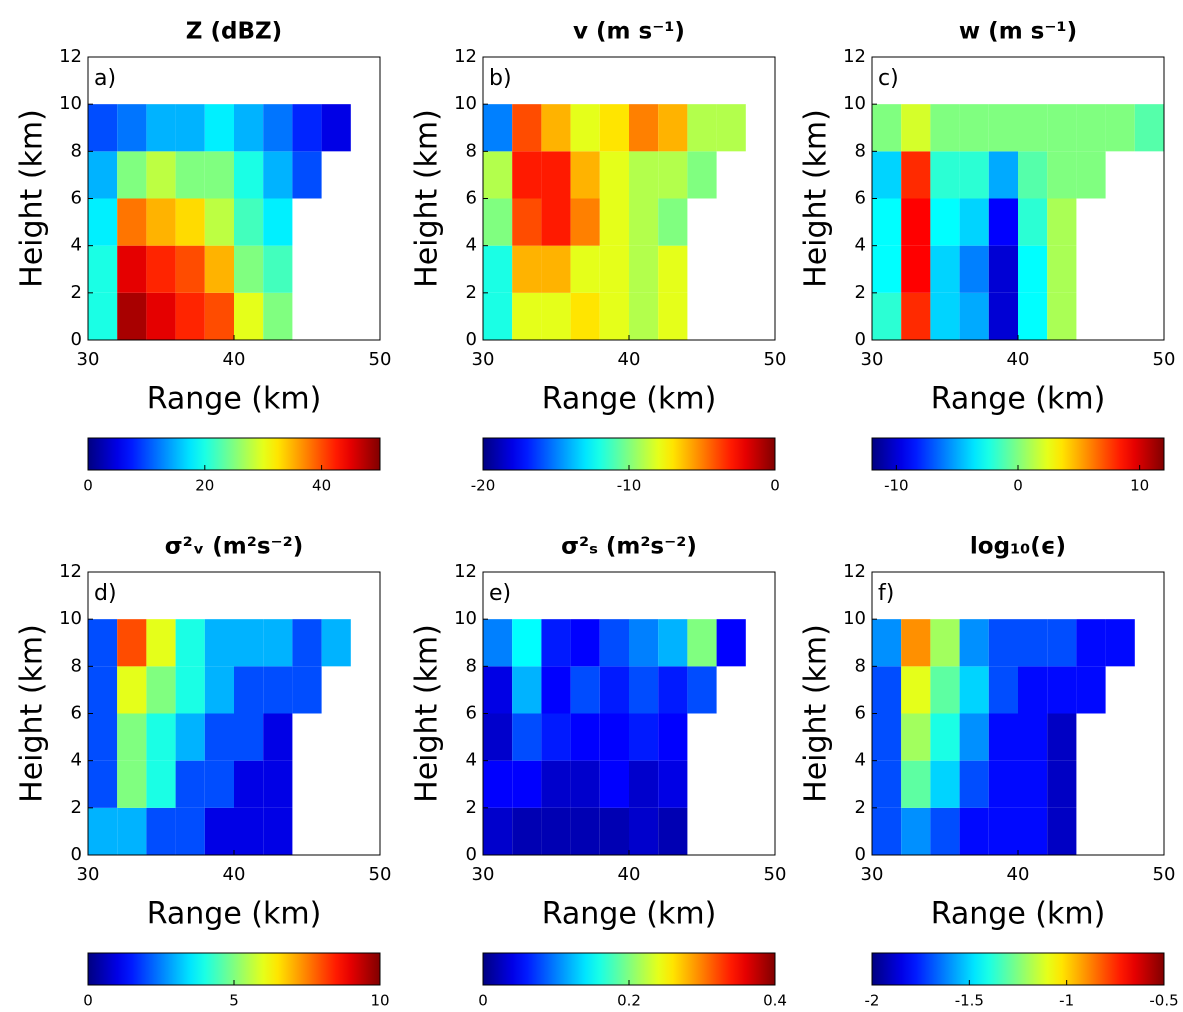 This screenshot has height=1012, width=1183. I want to click on panel-label: c), so click(888, 78).